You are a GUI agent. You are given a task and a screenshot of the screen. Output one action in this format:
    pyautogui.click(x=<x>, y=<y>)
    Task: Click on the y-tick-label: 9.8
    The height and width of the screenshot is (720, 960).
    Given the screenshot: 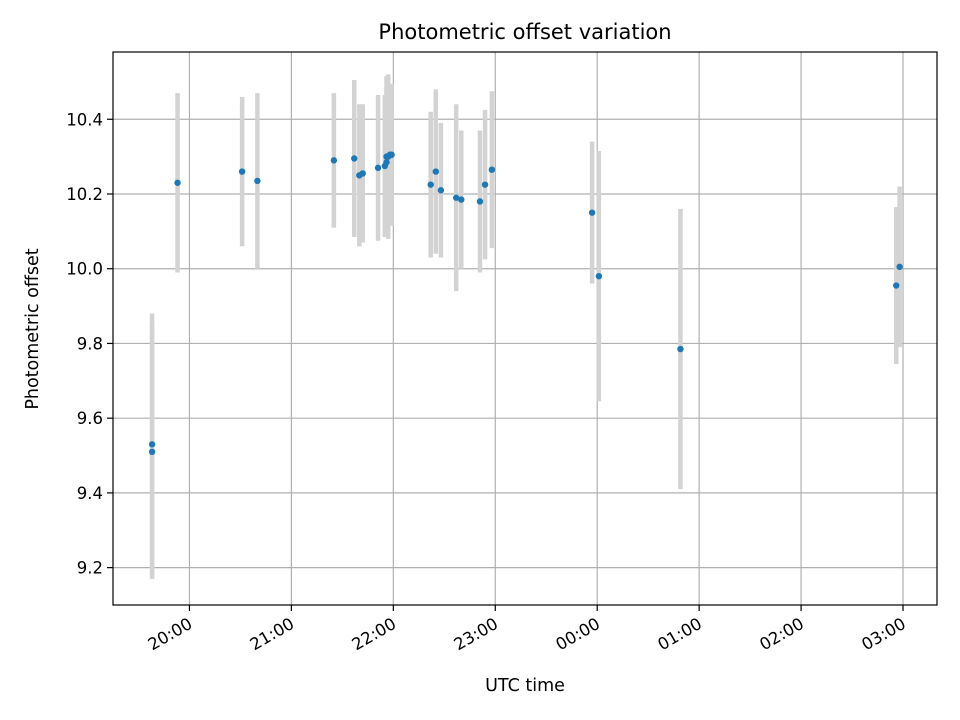 What is the action you would take?
    pyautogui.click(x=90, y=343)
    